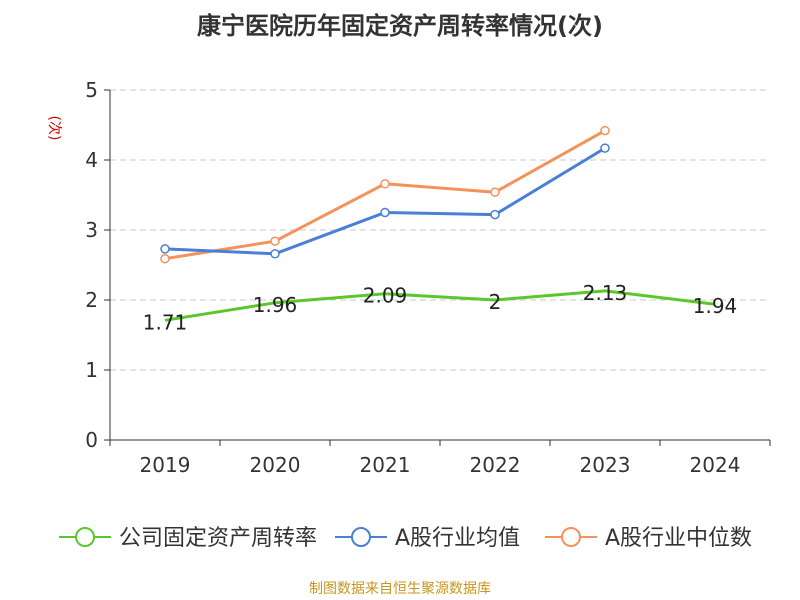 The image size is (800, 600). Describe the element at coordinates (165, 322) in the screenshot. I see `data-label: 1.71` at that location.